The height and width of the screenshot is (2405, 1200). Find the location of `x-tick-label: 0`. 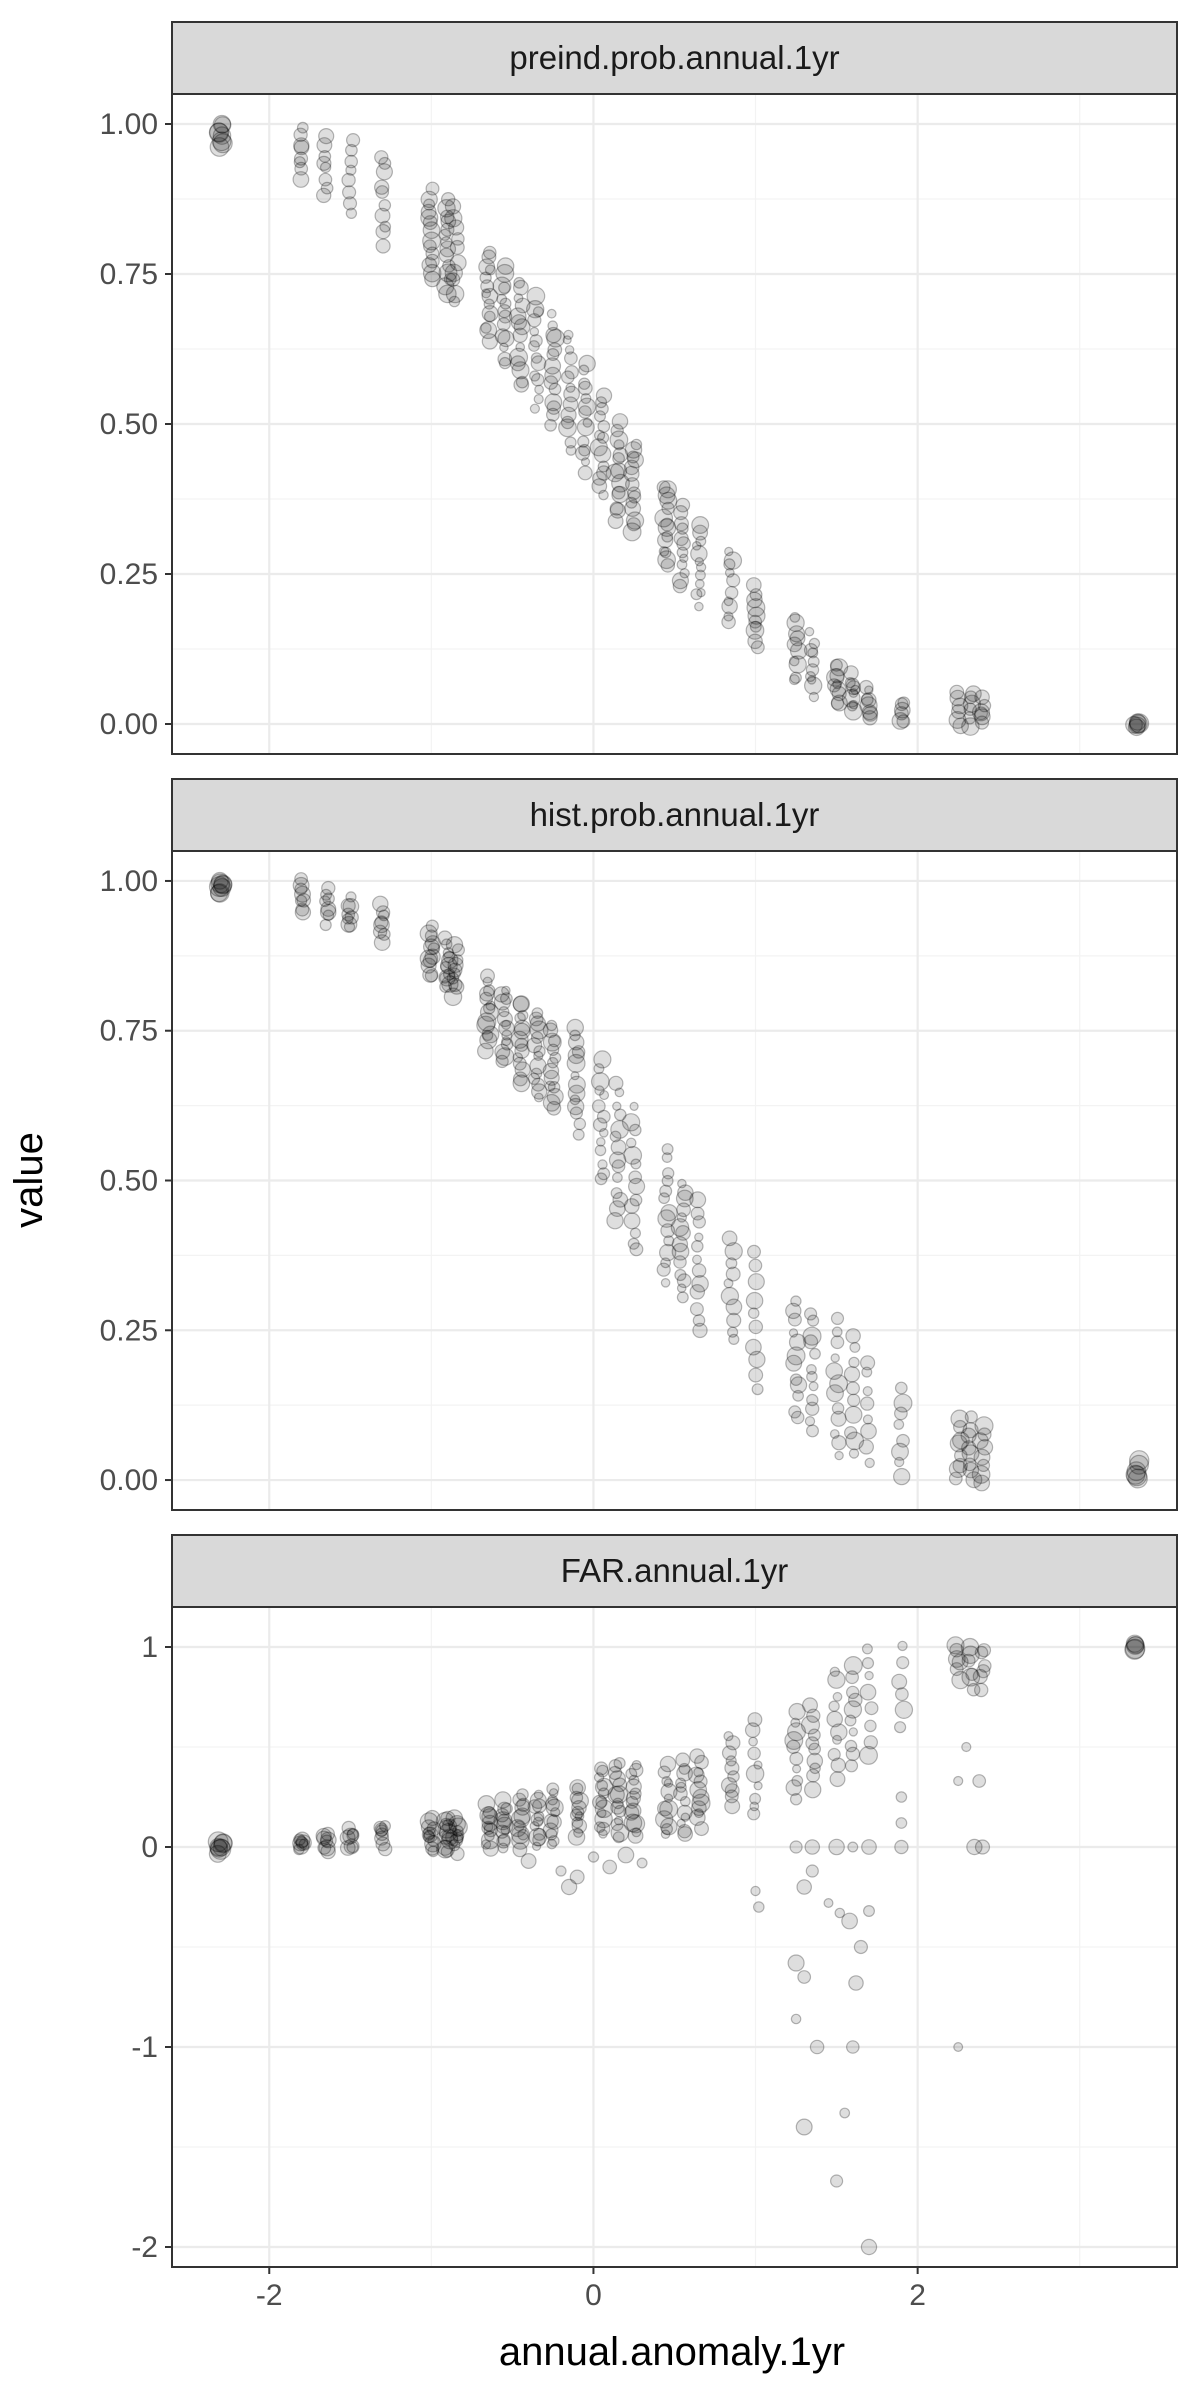

x-tick-label: 0 is located at coordinates (593, 2295).